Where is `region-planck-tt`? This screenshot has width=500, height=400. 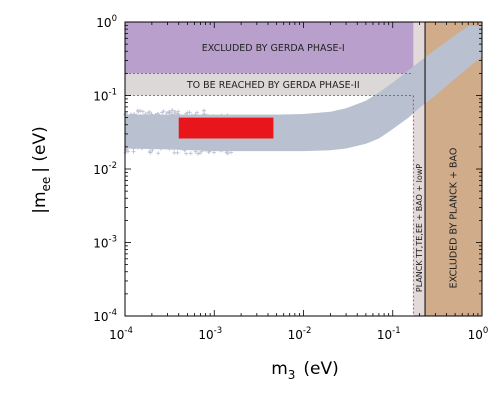
region-planck-tt is located at coordinates (419, 169).